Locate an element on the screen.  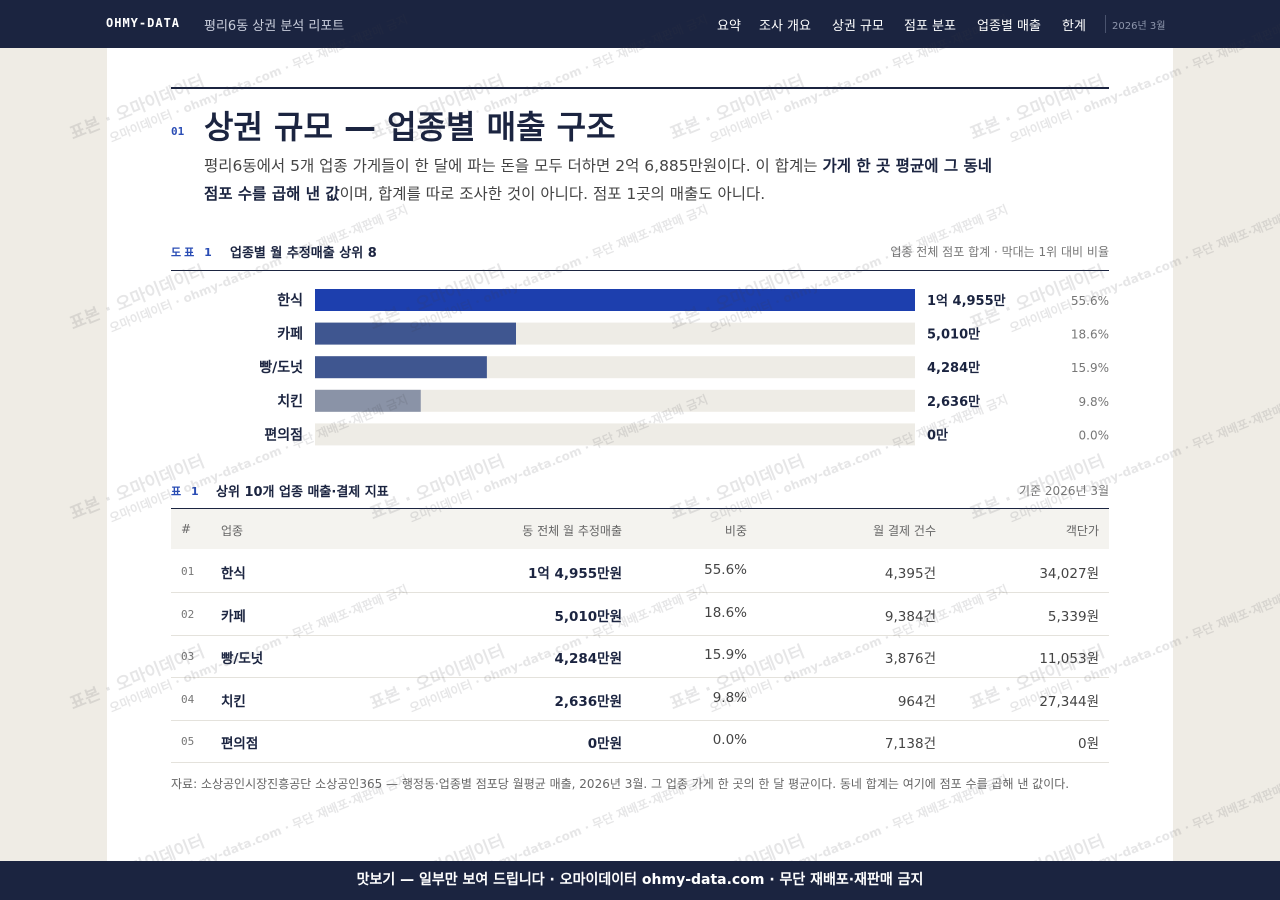
nav-item: 점포 분포 is located at coordinates (930, 26).